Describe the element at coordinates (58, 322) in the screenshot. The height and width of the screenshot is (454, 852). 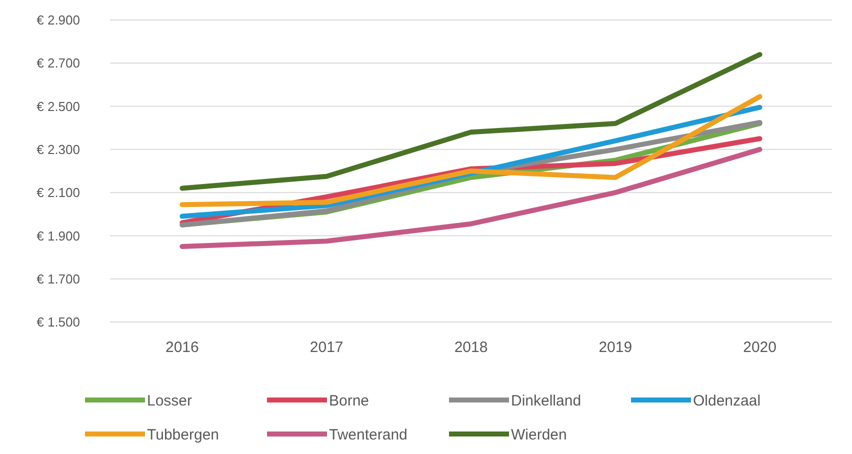
I see `y-tick-label: € 1.500` at that location.